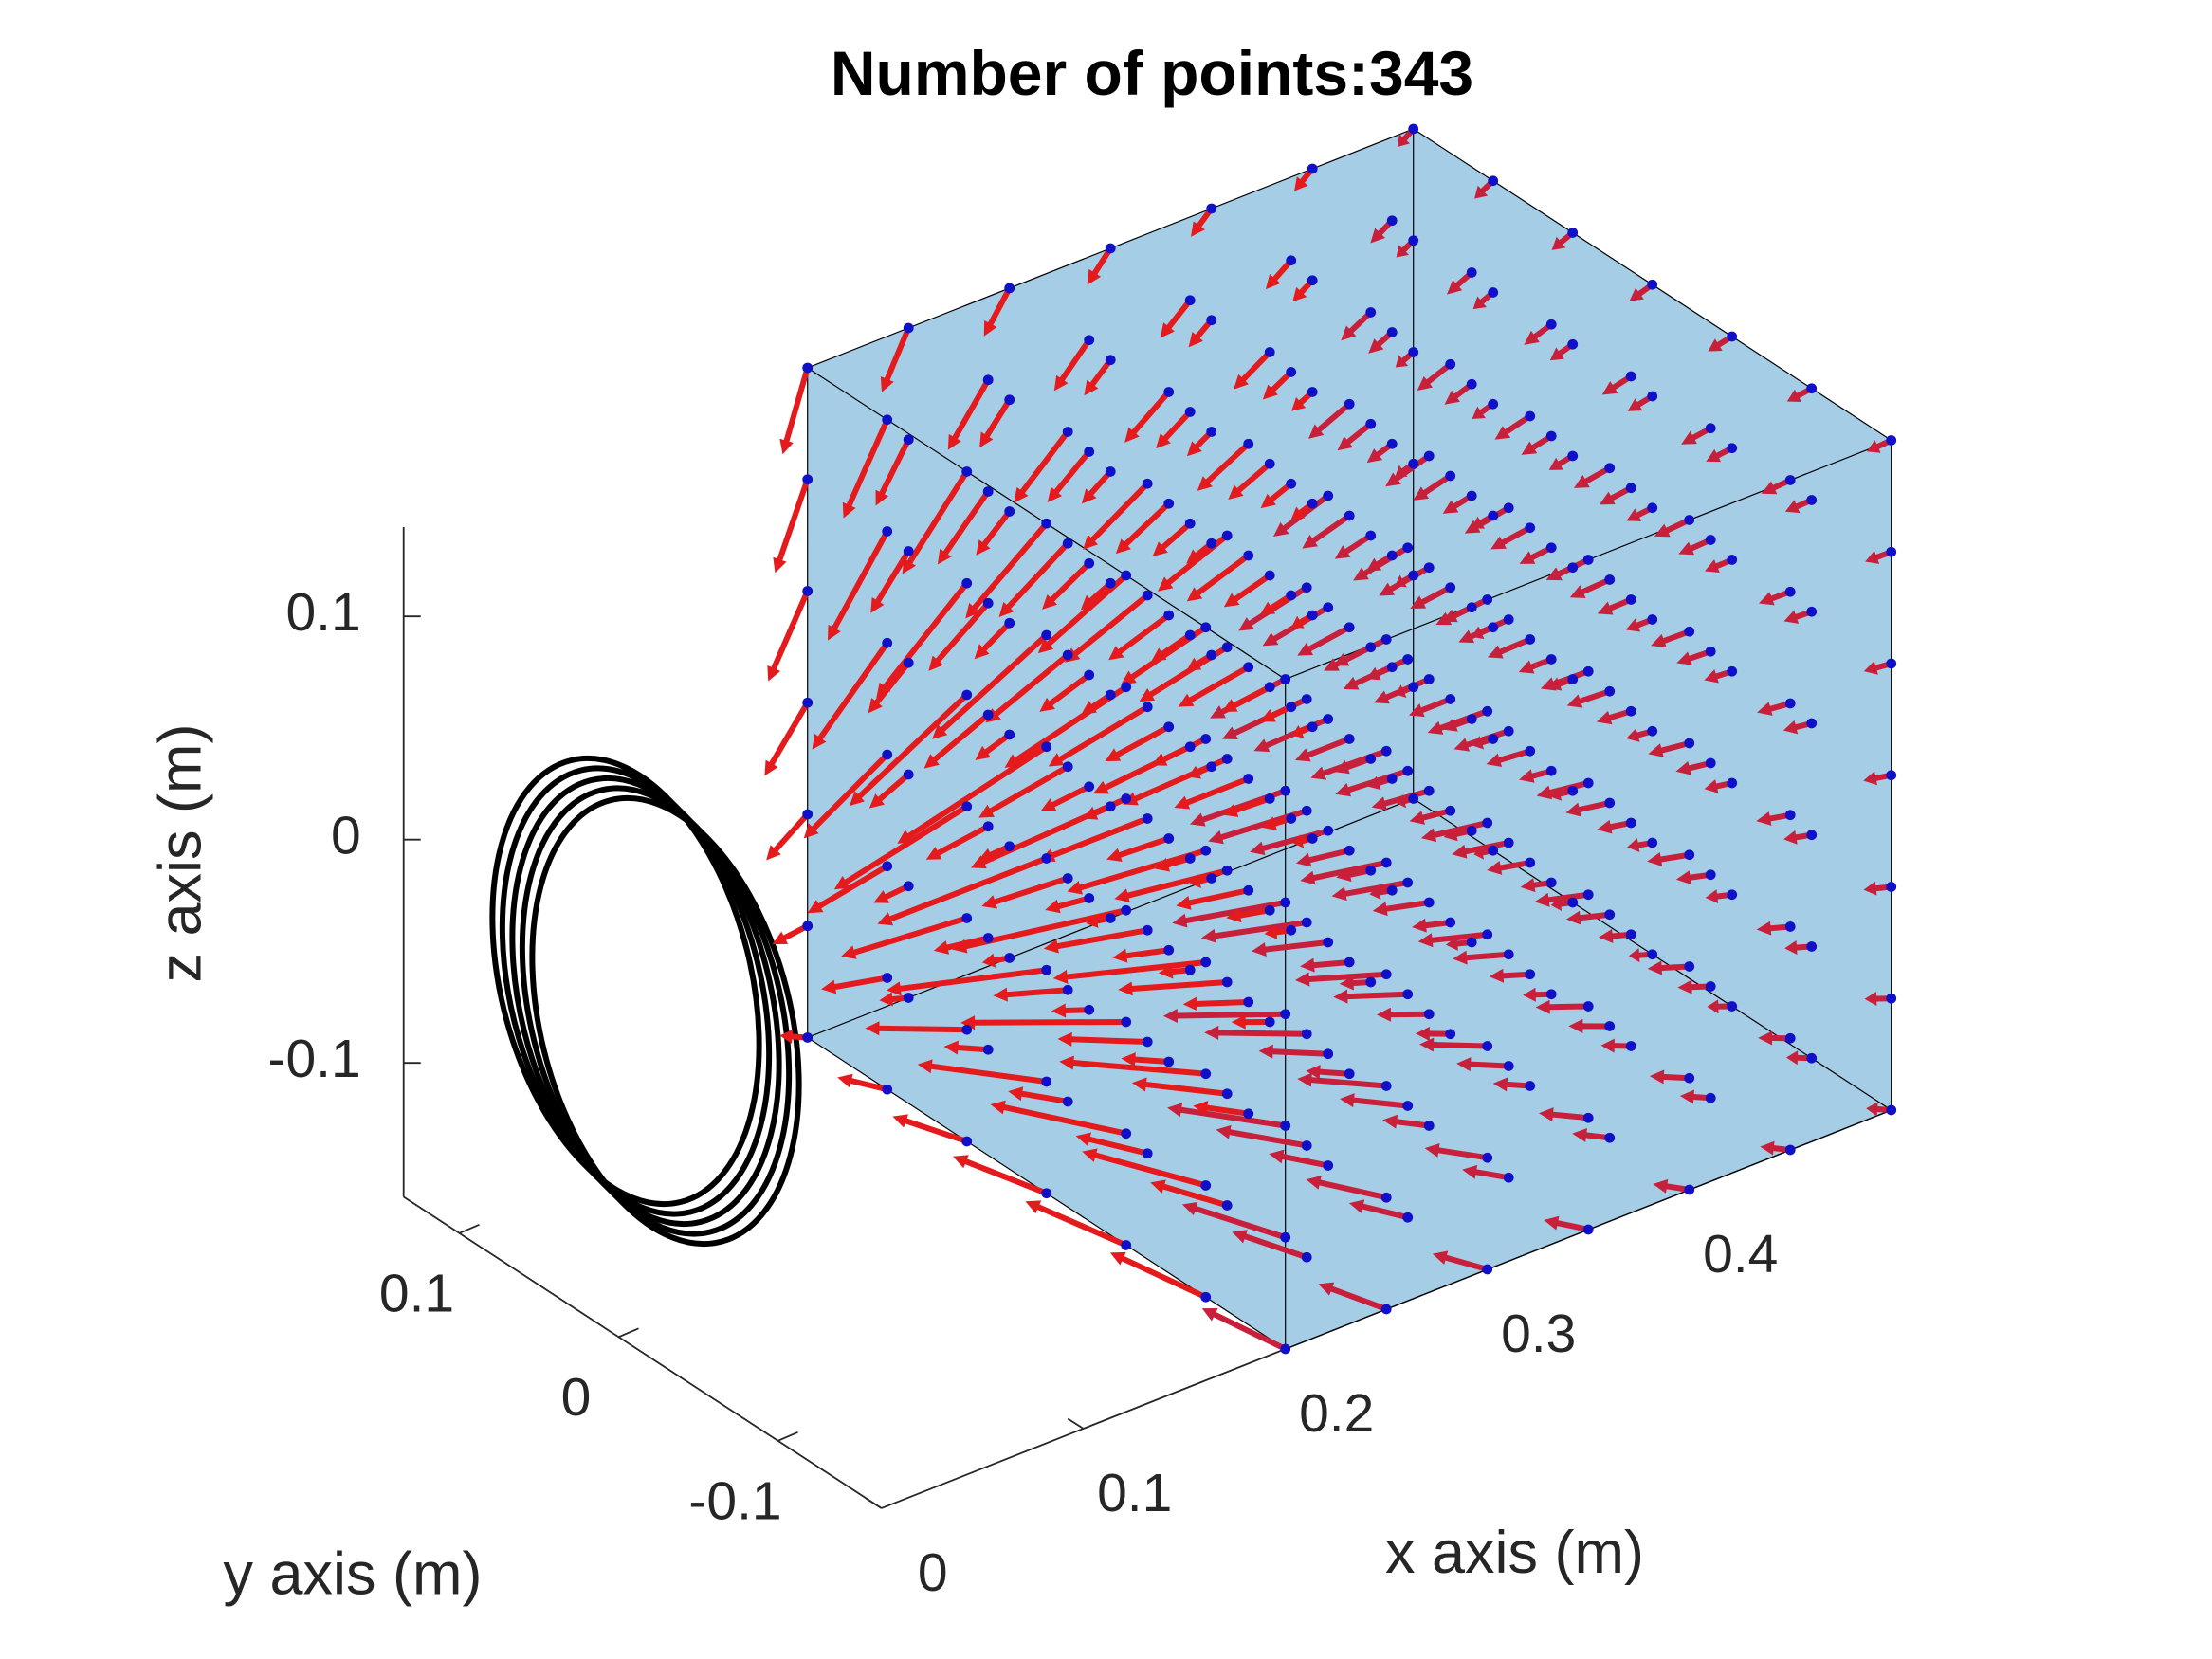 The height and width of the screenshot is (1659, 2212). What do you see at coordinates (1076, 1423) in the screenshot?
I see `x-tick` at bounding box center [1076, 1423].